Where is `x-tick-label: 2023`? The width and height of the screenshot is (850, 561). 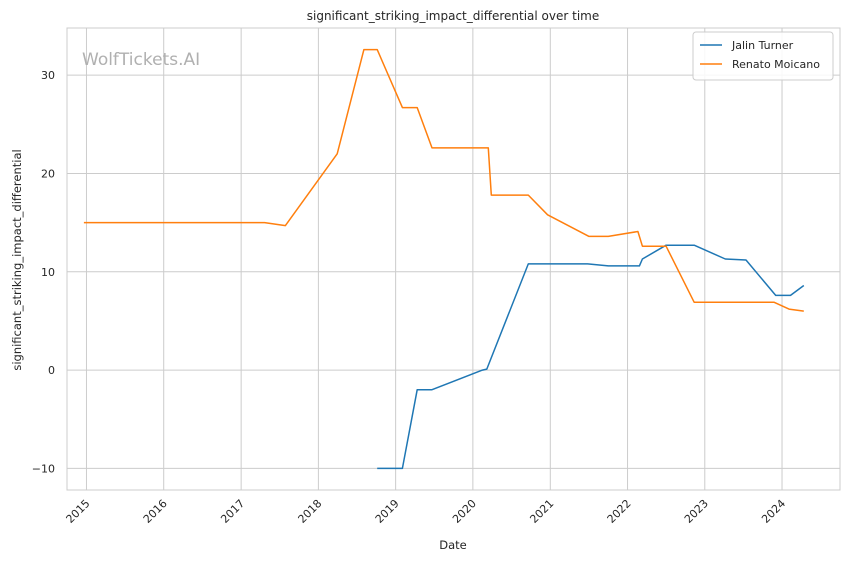
x-tick-label: 2023 is located at coordinates (696, 511).